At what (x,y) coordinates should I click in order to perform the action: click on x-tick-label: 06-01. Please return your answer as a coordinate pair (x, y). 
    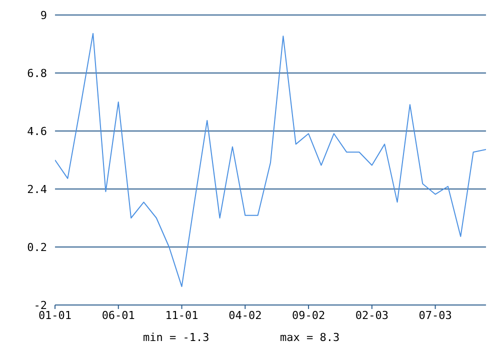
    Looking at the image, I should click on (118, 315).